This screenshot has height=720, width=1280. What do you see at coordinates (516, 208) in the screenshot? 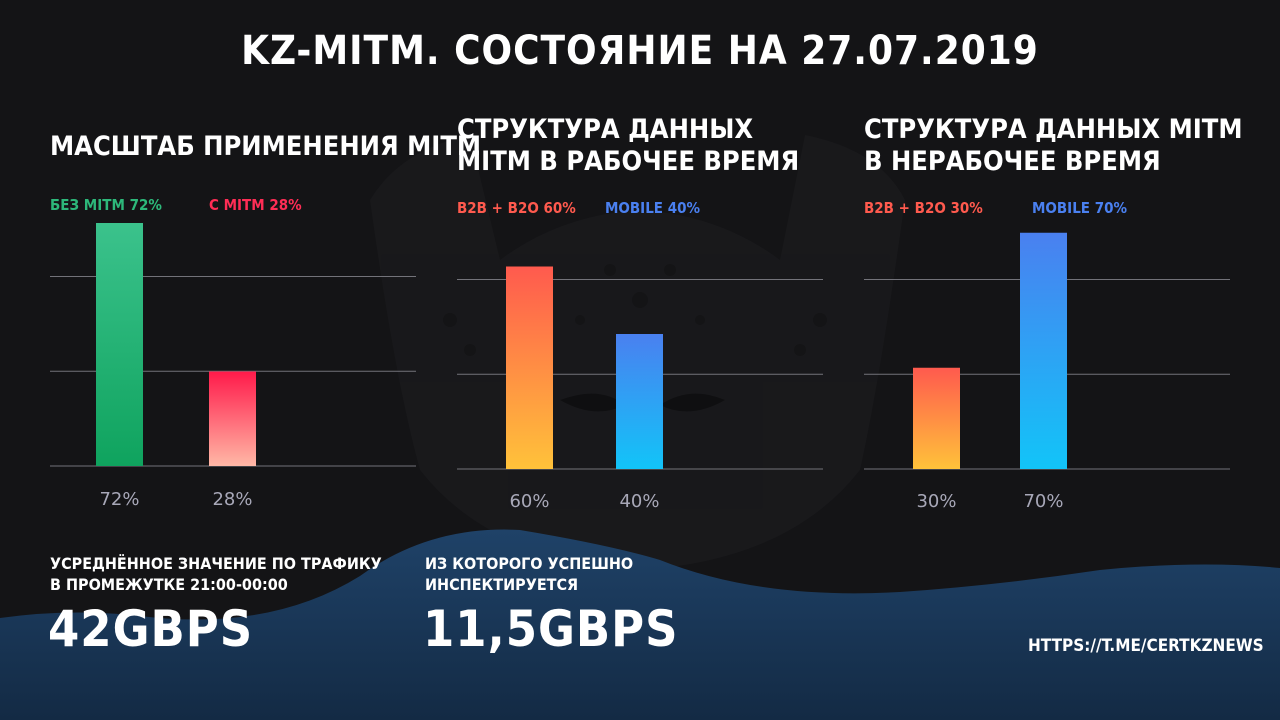
I see `legend-work-b2b: B2B + B2O 60%` at bounding box center [516, 208].